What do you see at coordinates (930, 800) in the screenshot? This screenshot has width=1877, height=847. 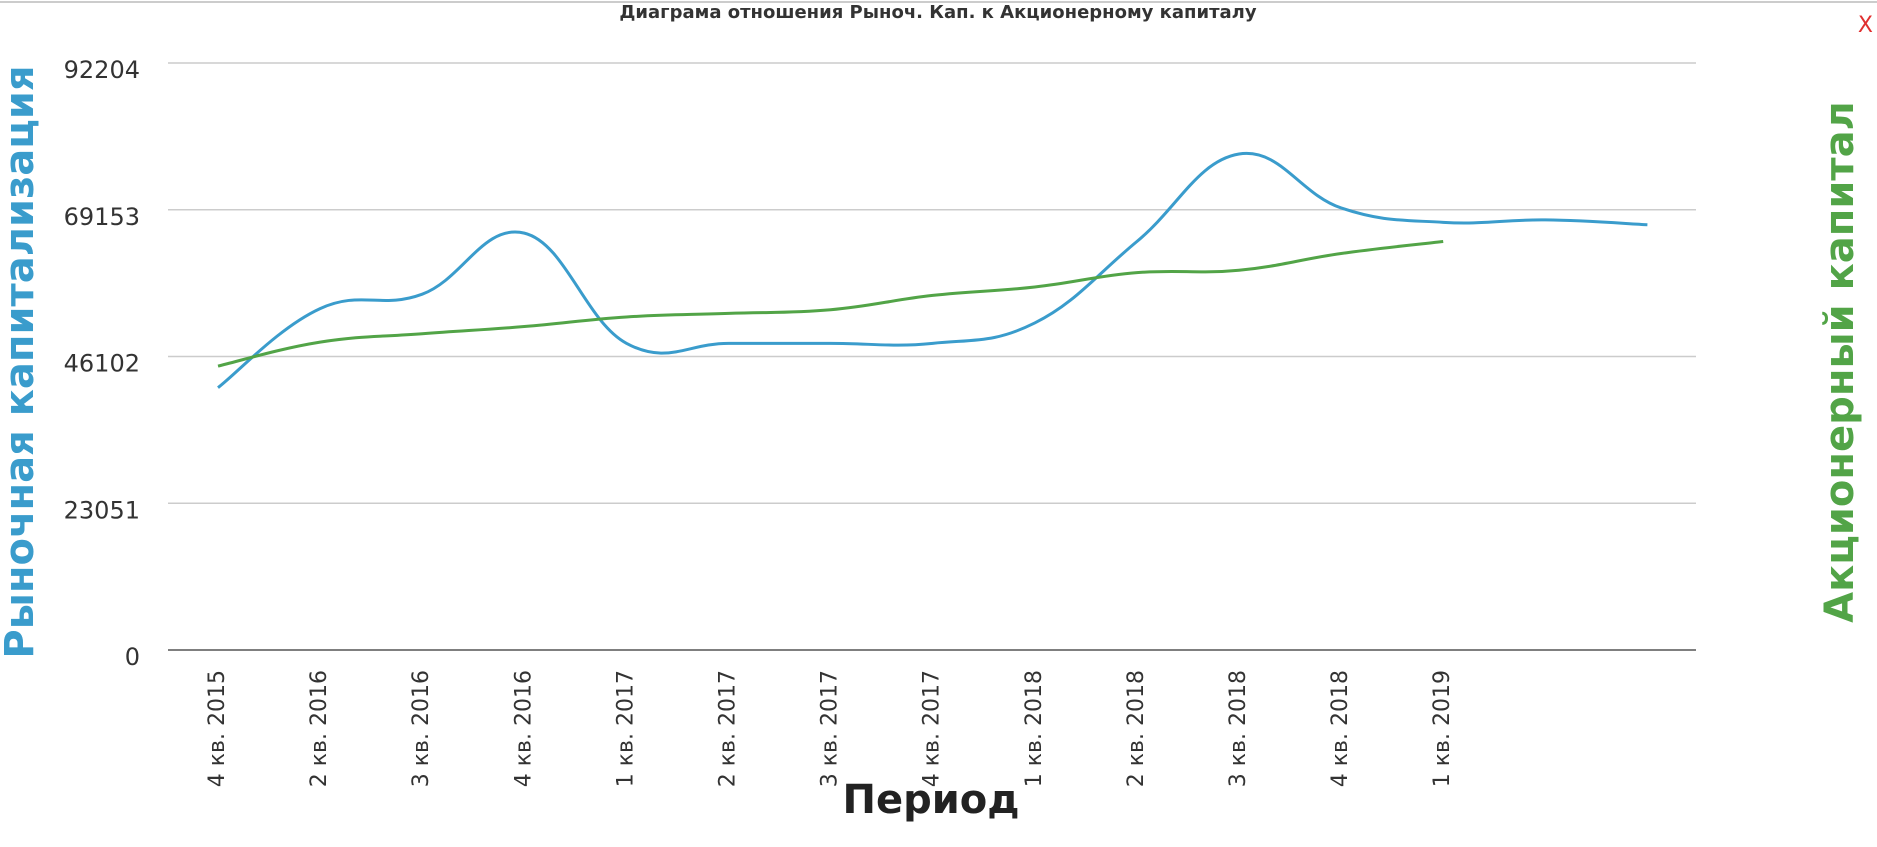 I see `x-axis-title: Период` at bounding box center [930, 800].